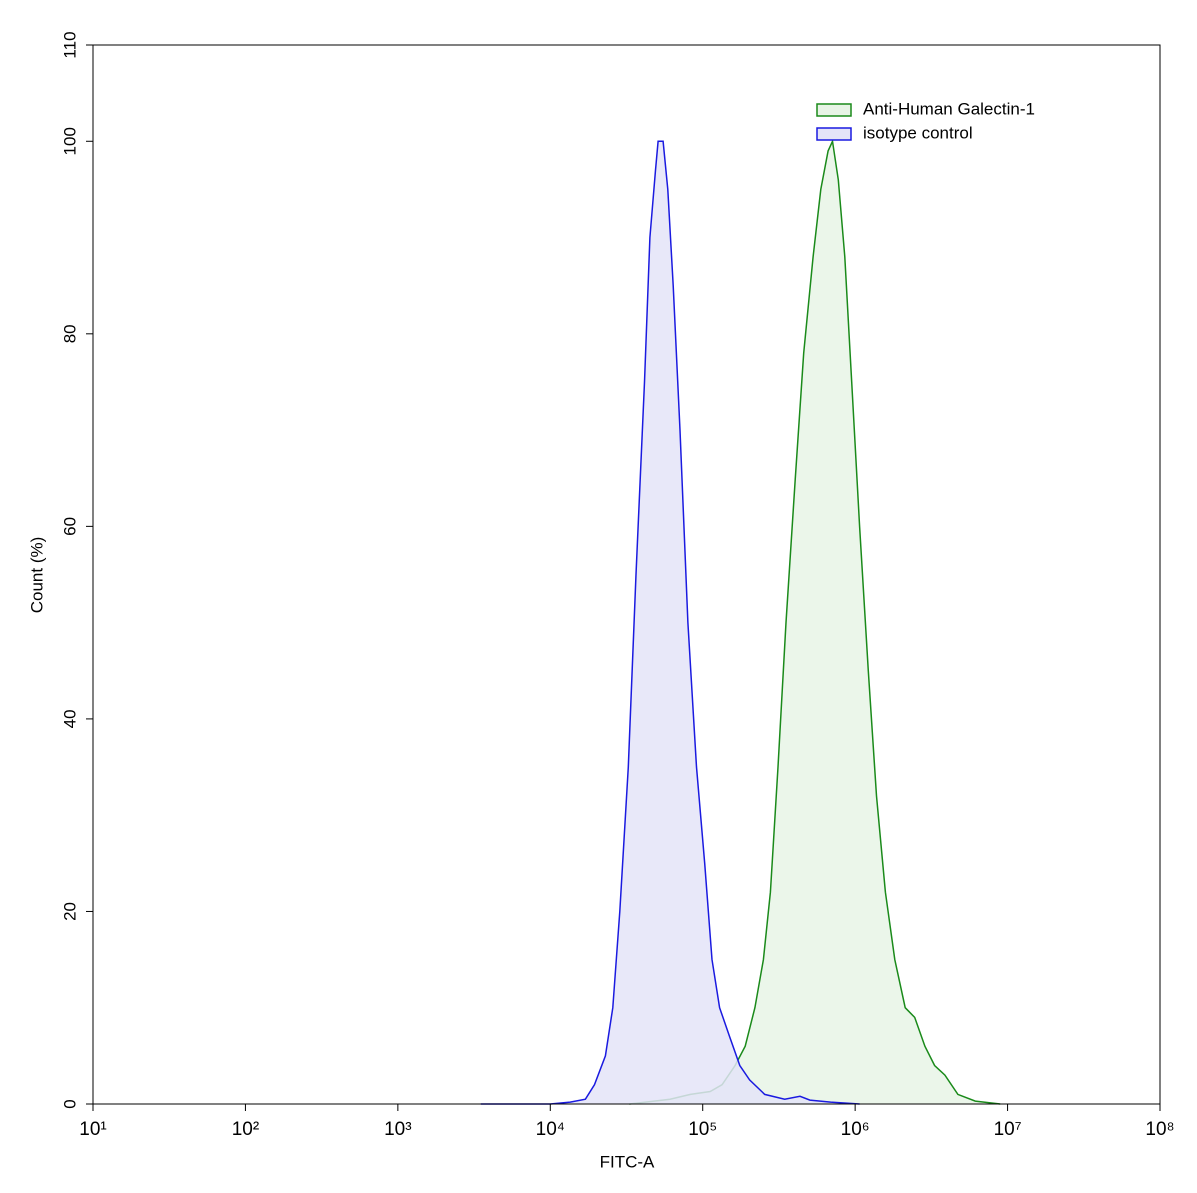 This screenshot has width=1197, height=1193. I want to click on y-tick-label: 40, so click(69, 718).